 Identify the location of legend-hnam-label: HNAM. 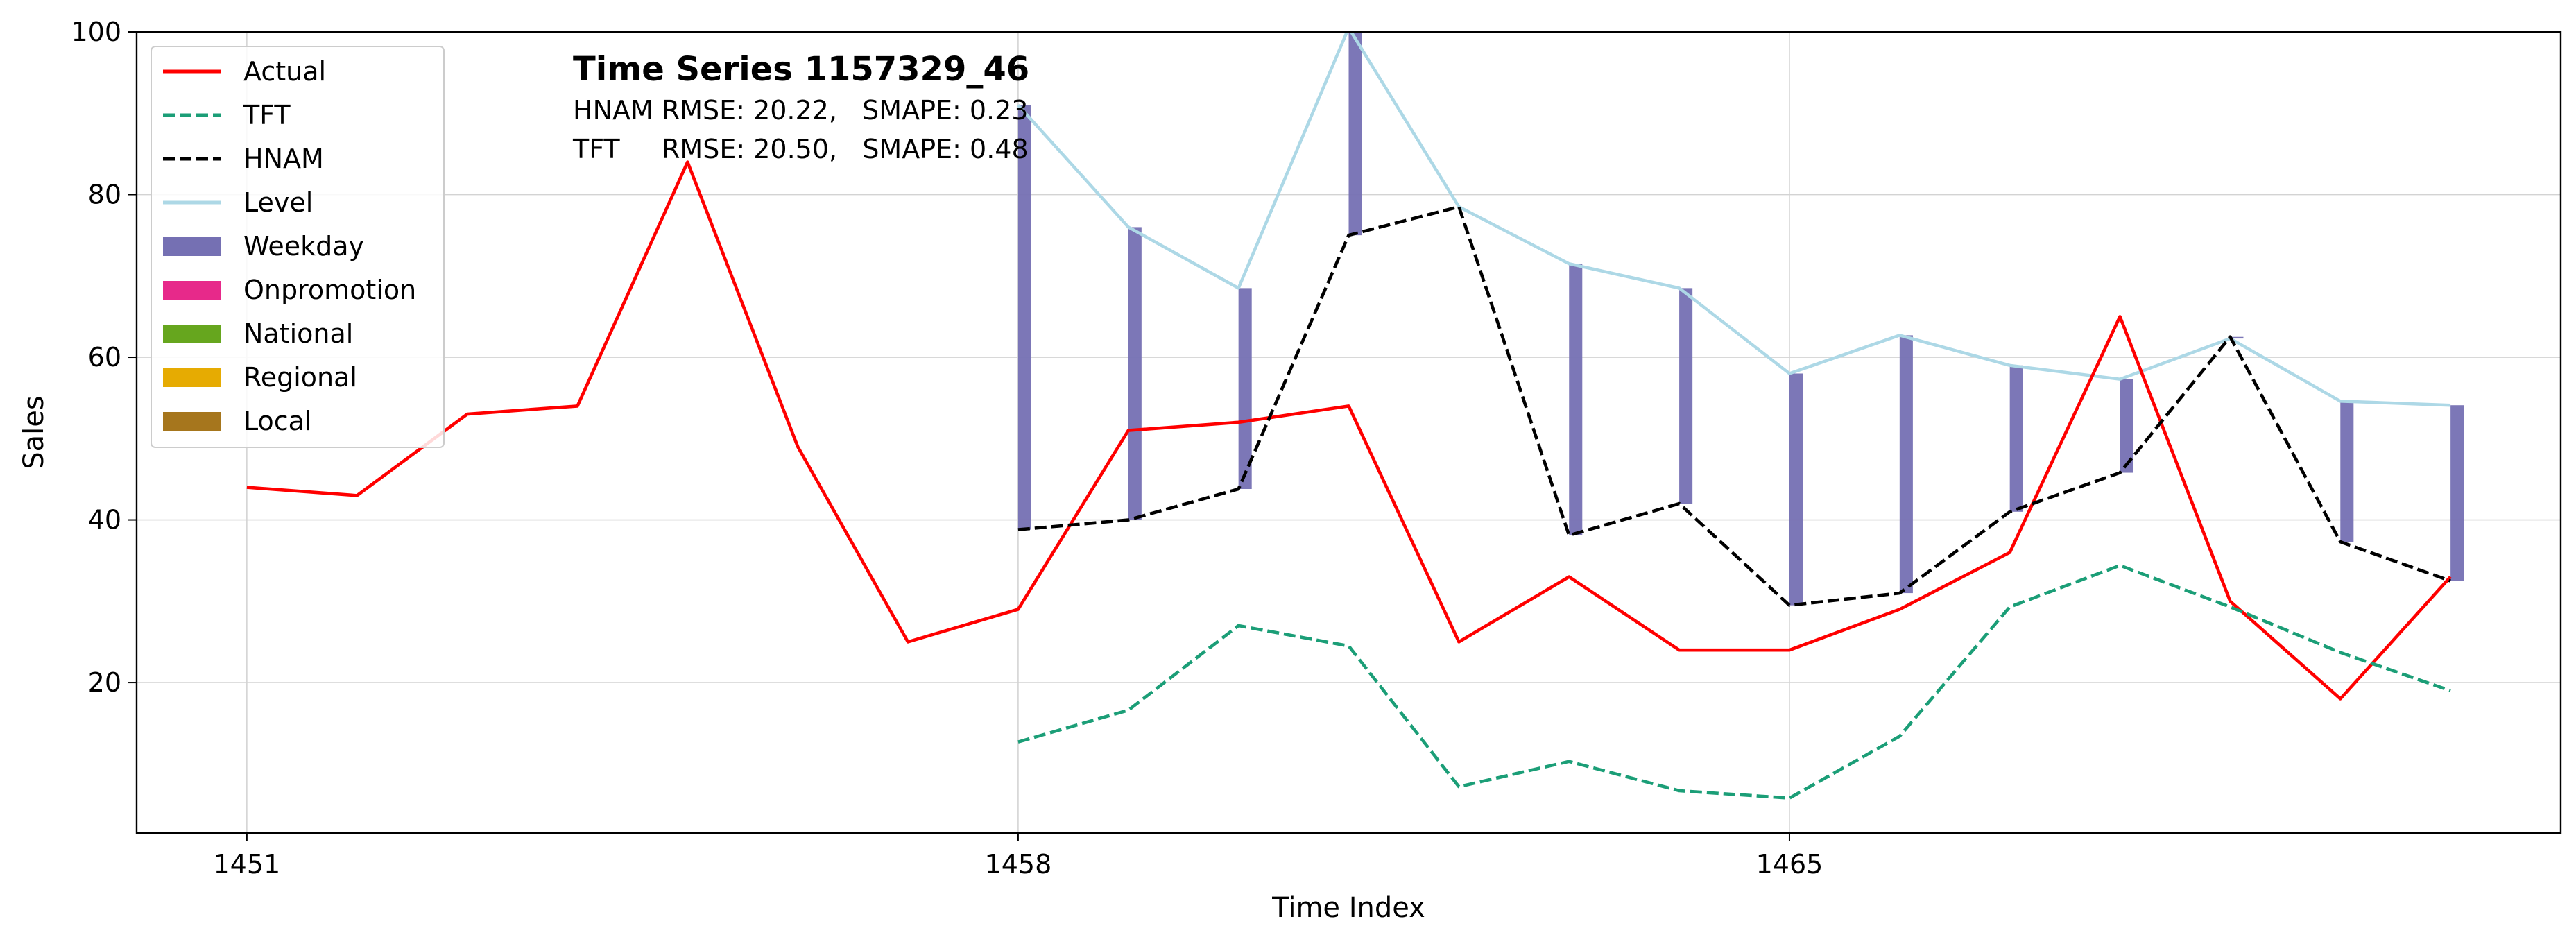
(283, 159).